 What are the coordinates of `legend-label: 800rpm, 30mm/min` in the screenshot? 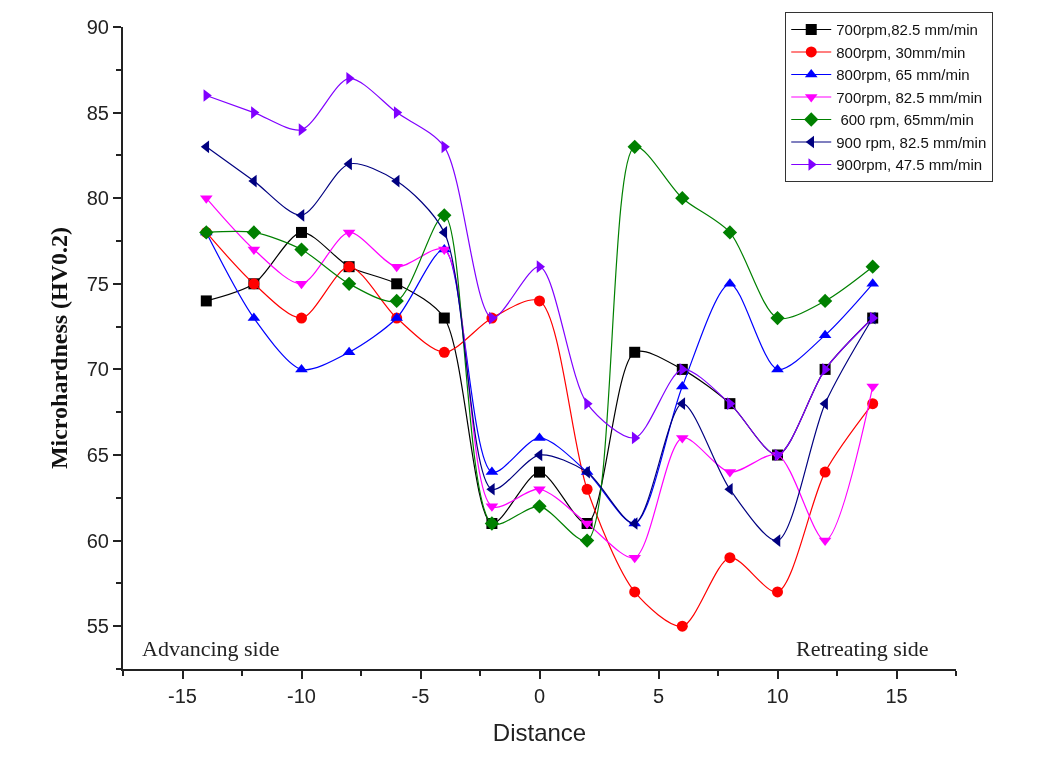 It's located at (901, 52).